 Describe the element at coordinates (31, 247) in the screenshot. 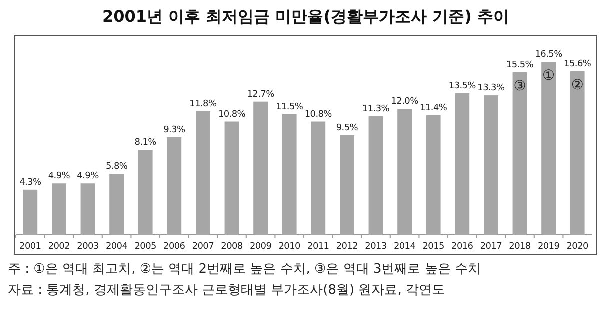

I see `x-tick-label: 2001` at that location.